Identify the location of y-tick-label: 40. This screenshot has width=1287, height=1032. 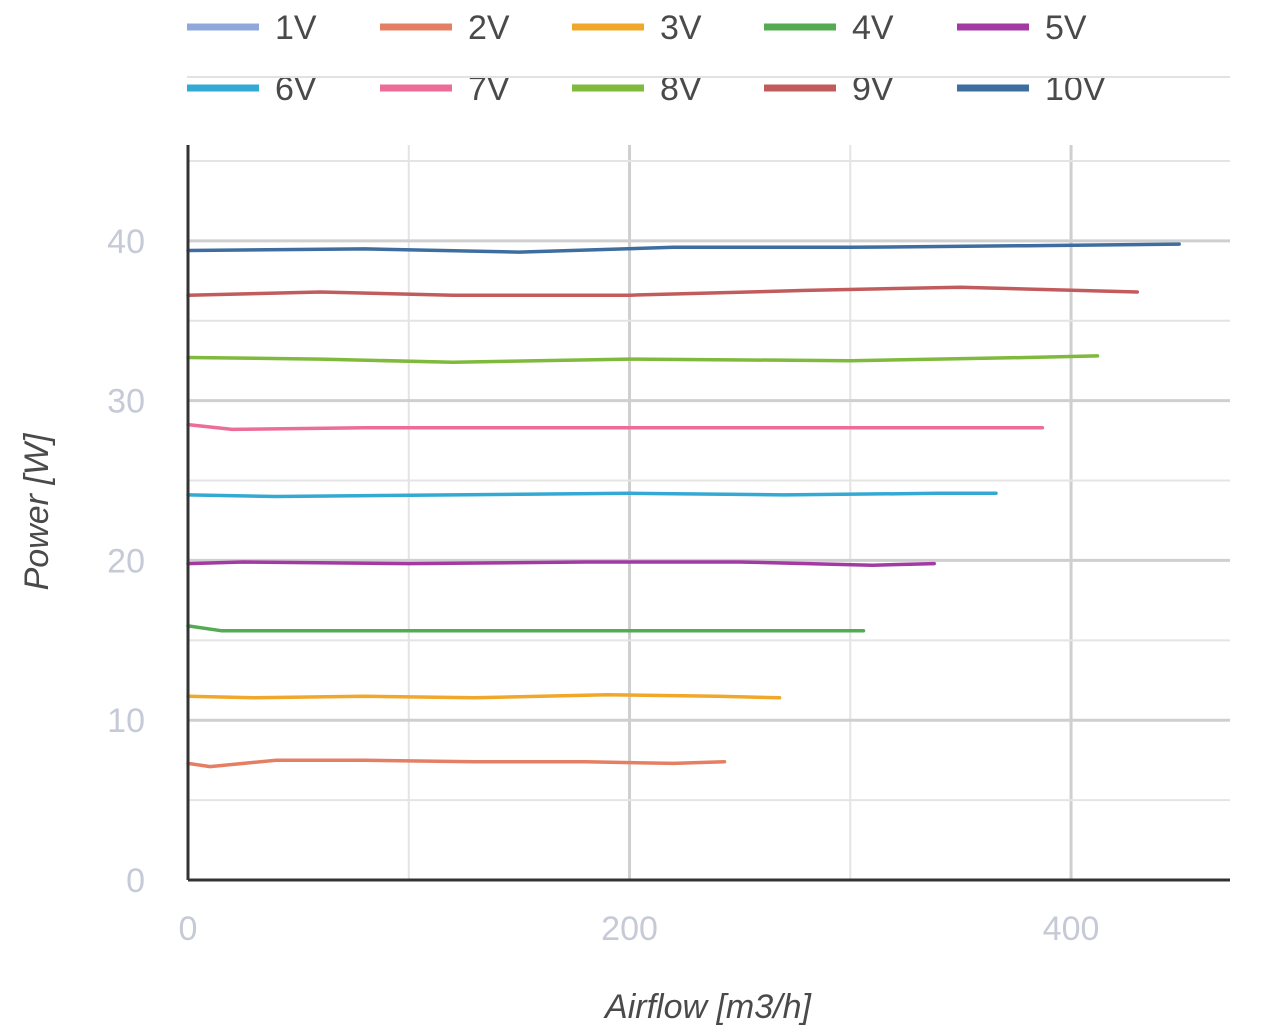
(126, 242).